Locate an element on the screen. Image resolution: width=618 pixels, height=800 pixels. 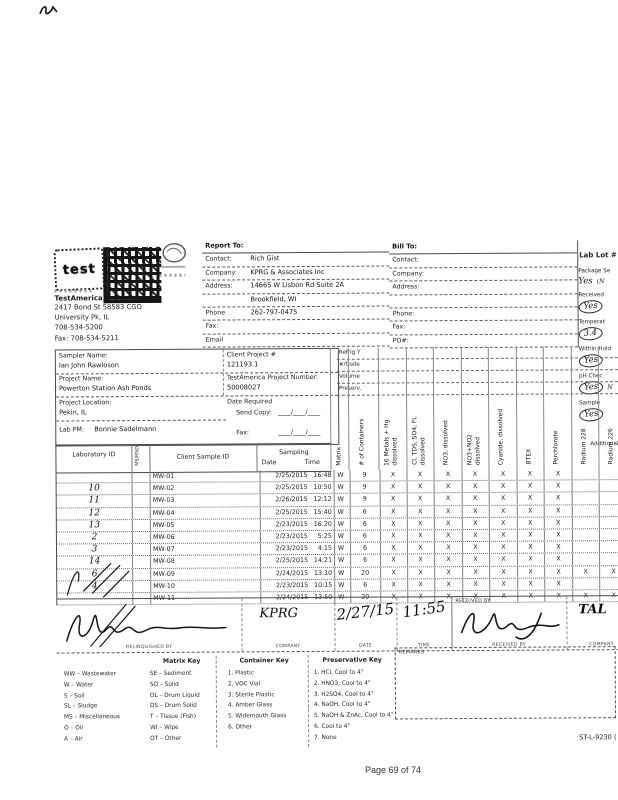
matrix-key-item: WI – Wipe is located at coordinates (164, 727).